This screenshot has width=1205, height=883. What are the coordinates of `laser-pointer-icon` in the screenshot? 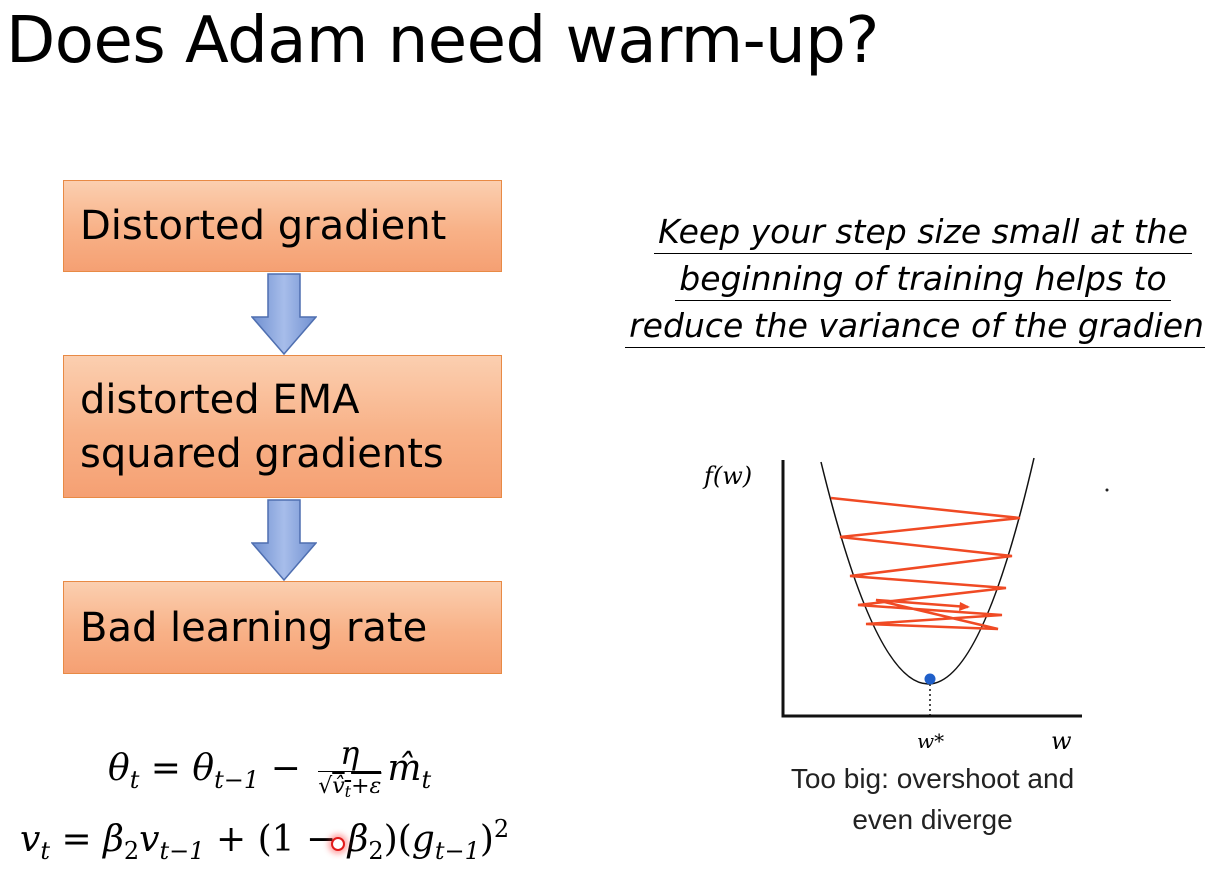 It's located at (338, 844).